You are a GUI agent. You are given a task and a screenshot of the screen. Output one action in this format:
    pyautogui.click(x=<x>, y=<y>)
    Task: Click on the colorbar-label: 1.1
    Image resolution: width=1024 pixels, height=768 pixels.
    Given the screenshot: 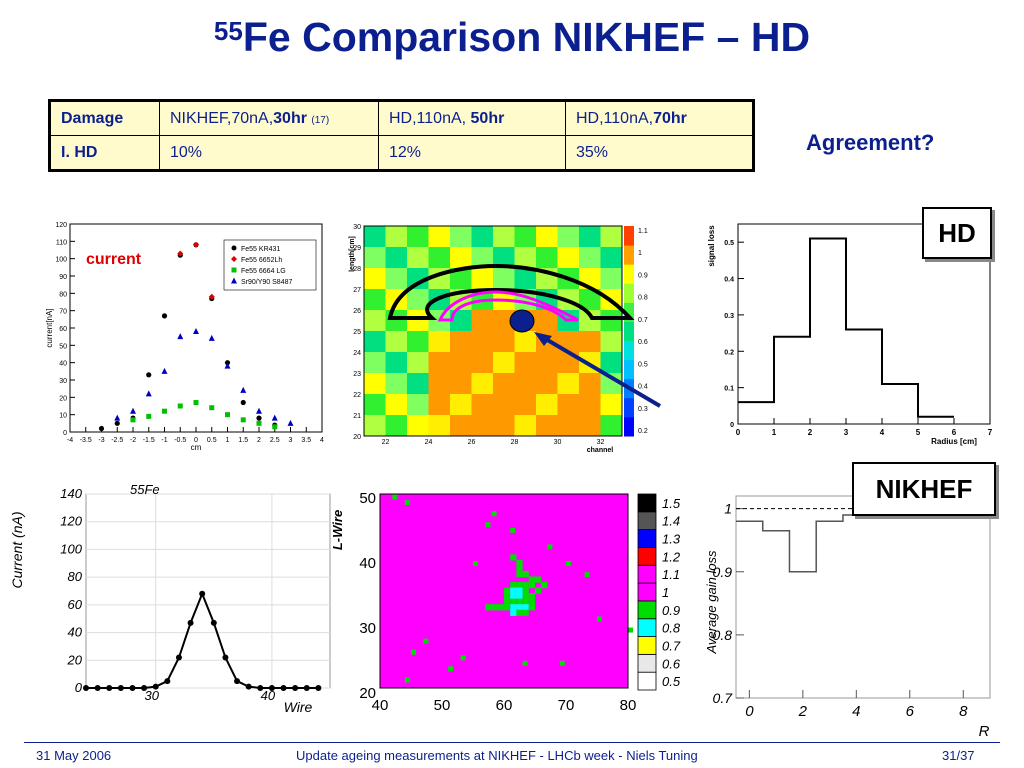 What is the action you would take?
    pyautogui.click(x=671, y=574)
    